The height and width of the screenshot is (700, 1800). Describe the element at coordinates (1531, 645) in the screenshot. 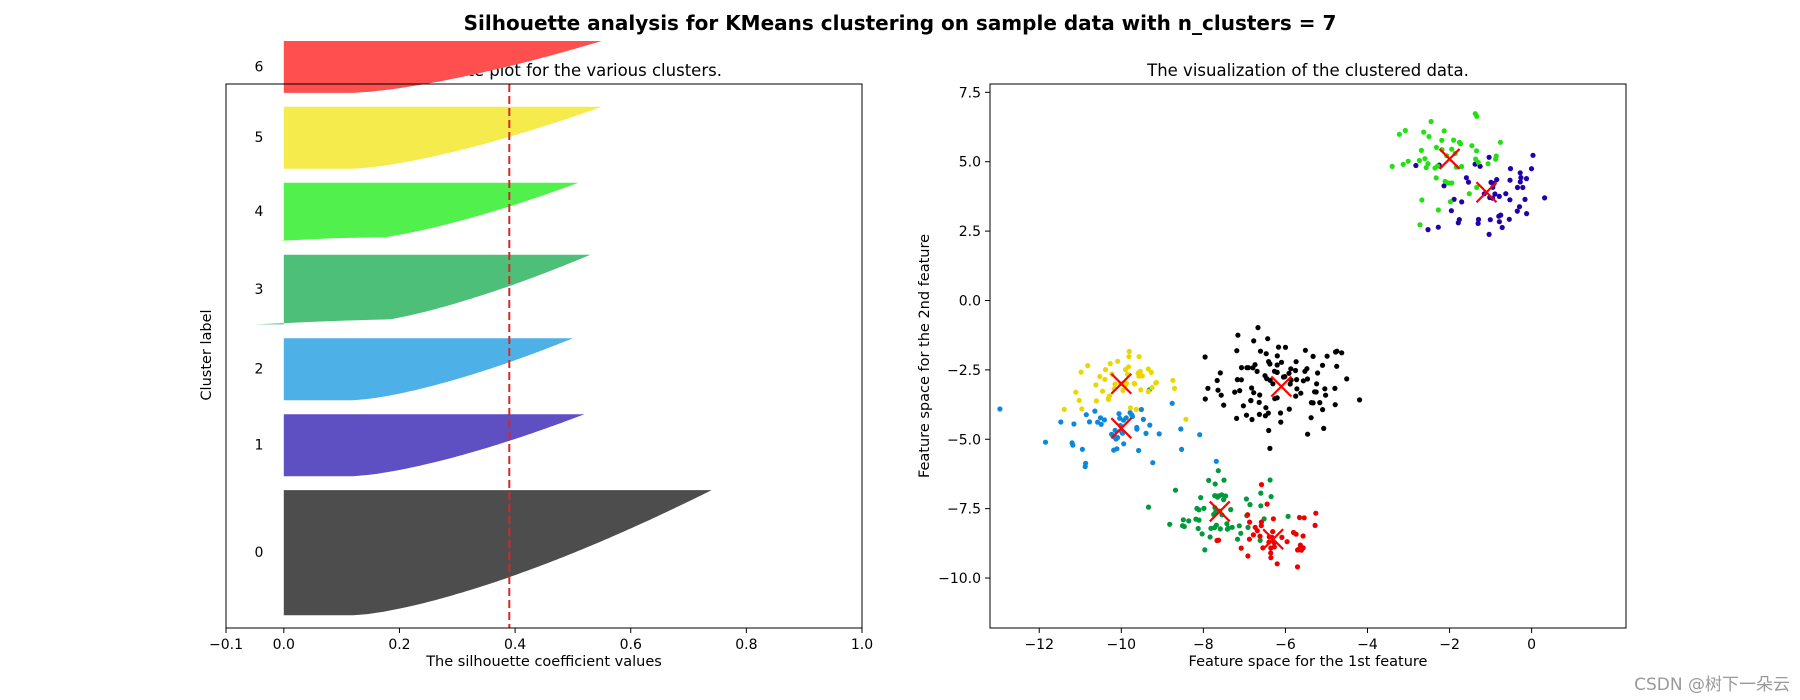

I see `x-tick-label: 0` at that location.